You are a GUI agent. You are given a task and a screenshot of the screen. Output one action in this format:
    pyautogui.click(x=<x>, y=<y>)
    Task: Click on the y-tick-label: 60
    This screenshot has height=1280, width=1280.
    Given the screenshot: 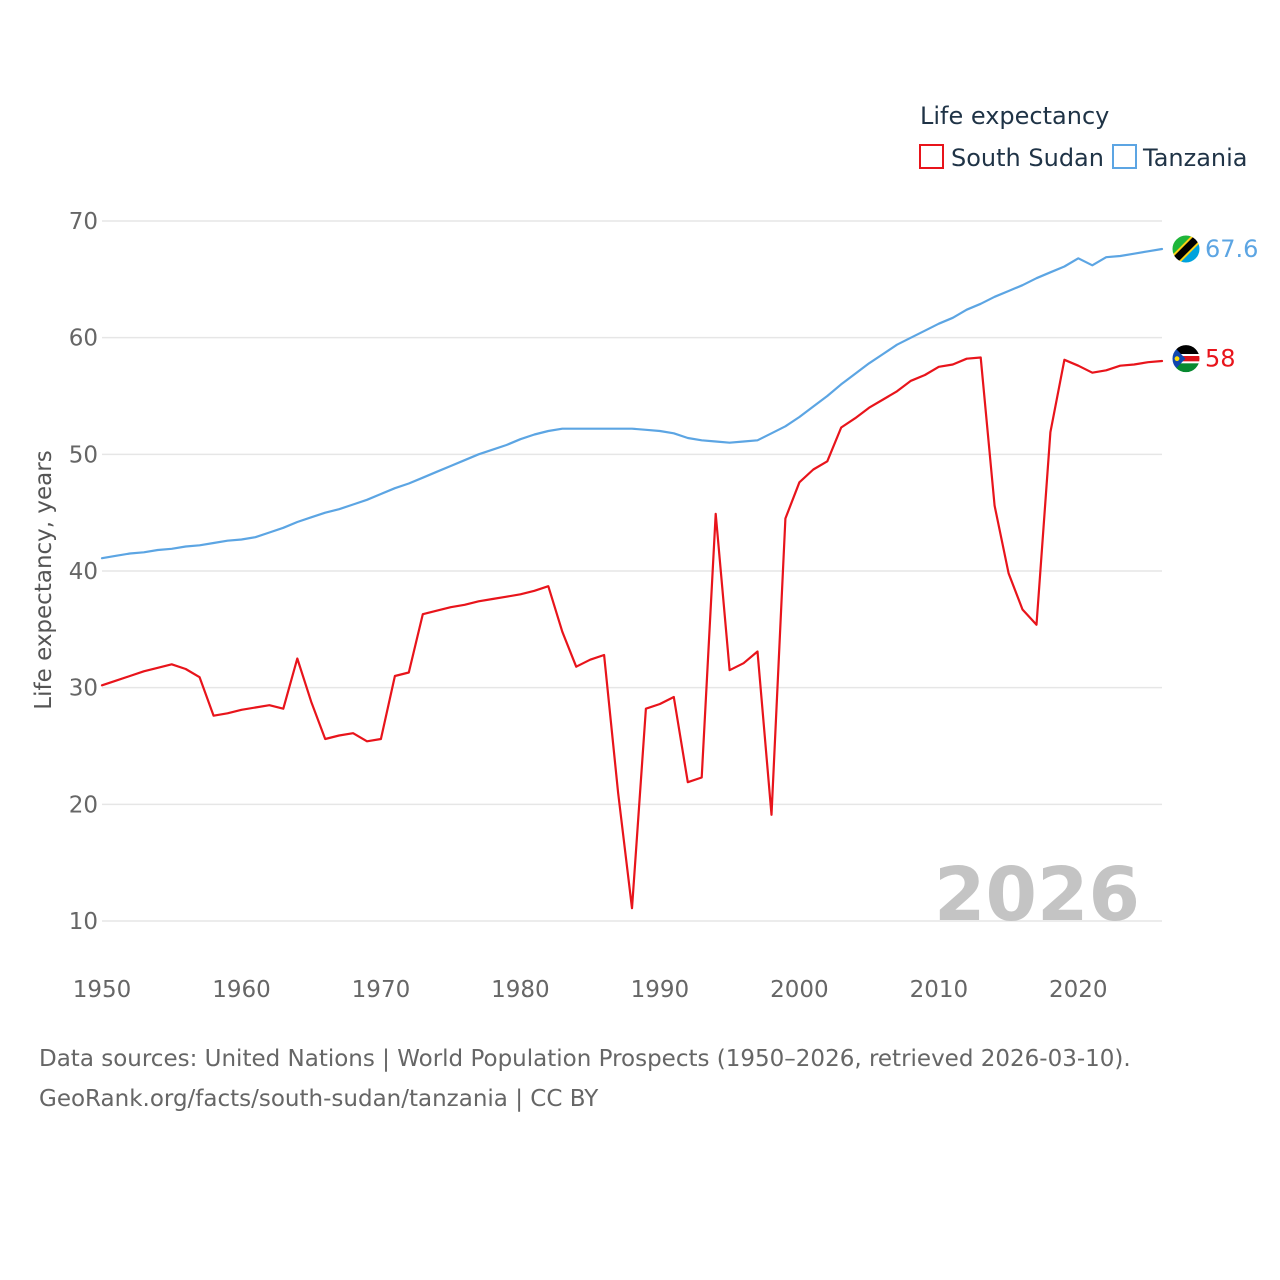 What is the action you would take?
    pyautogui.click(x=83, y=339)
    